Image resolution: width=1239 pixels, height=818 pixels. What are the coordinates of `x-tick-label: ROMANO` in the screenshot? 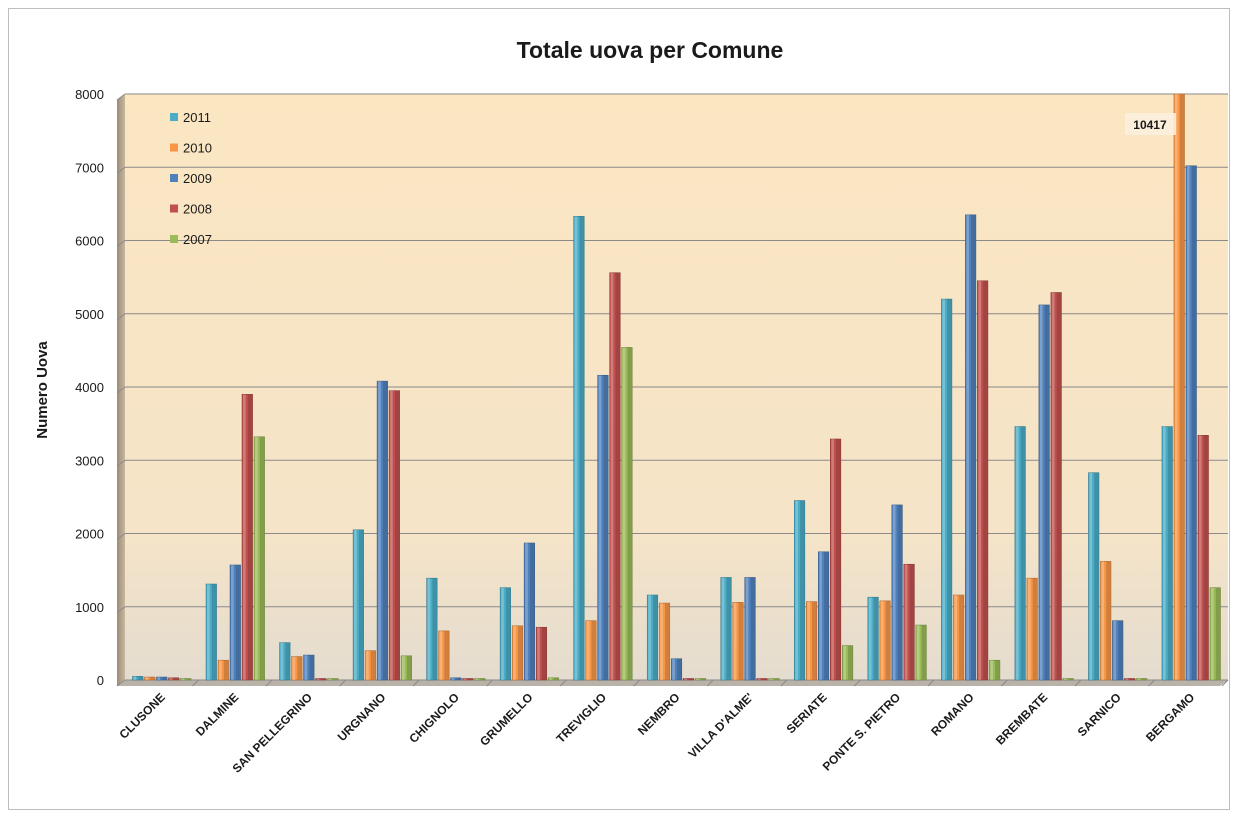 It's located at (952, 714).